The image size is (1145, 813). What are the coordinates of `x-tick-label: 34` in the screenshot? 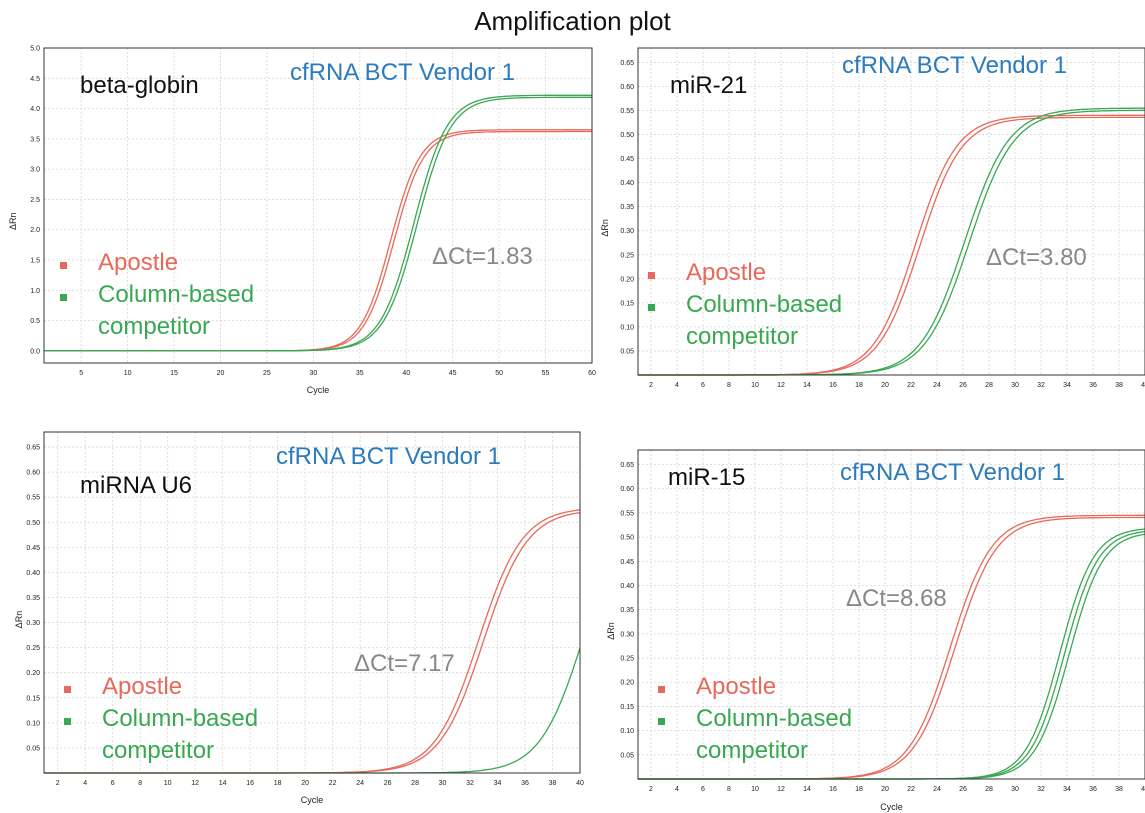 It's located at (1067, 789).